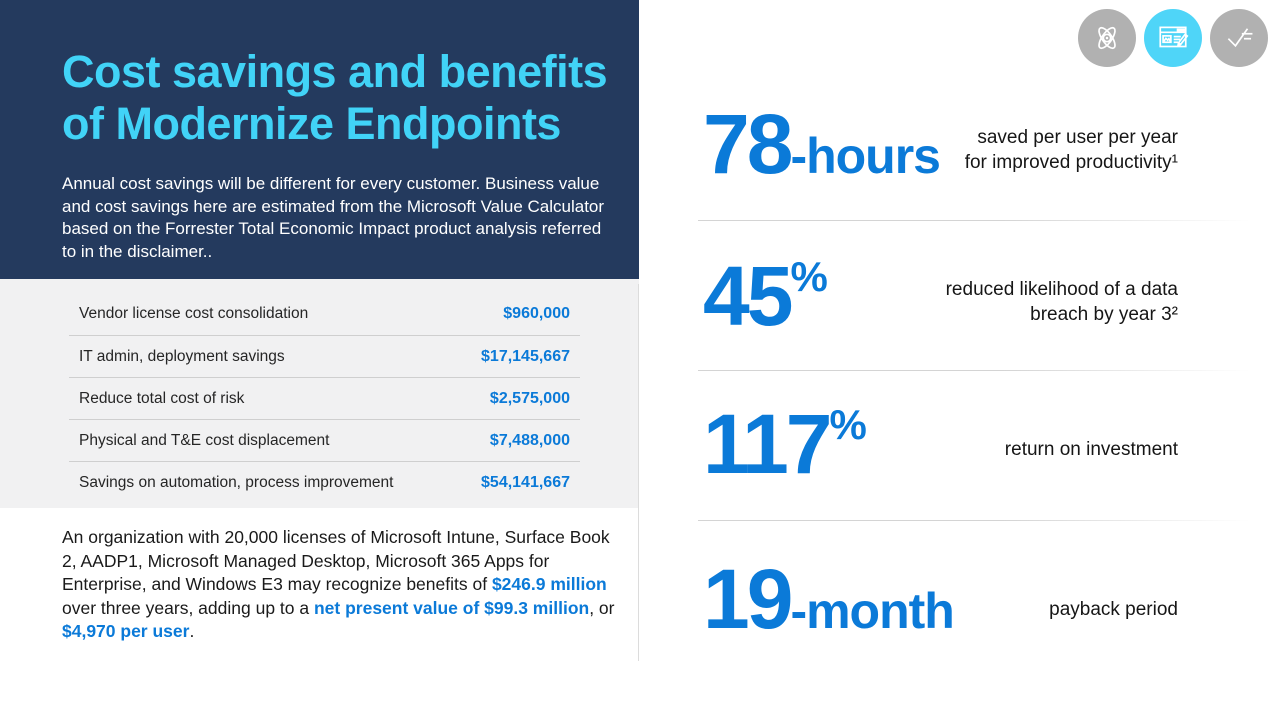  I want to click on stat-suffix: -month, so click(872, 611).